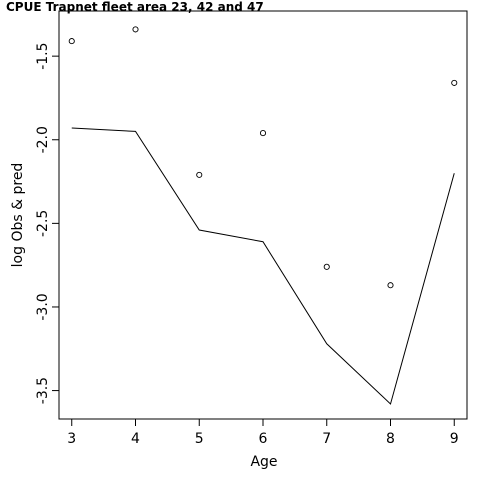  What do you see at coordinates (135, 439) in the screenshot?
I see `x-tick-label: 4` at bounding box center [135, 439].